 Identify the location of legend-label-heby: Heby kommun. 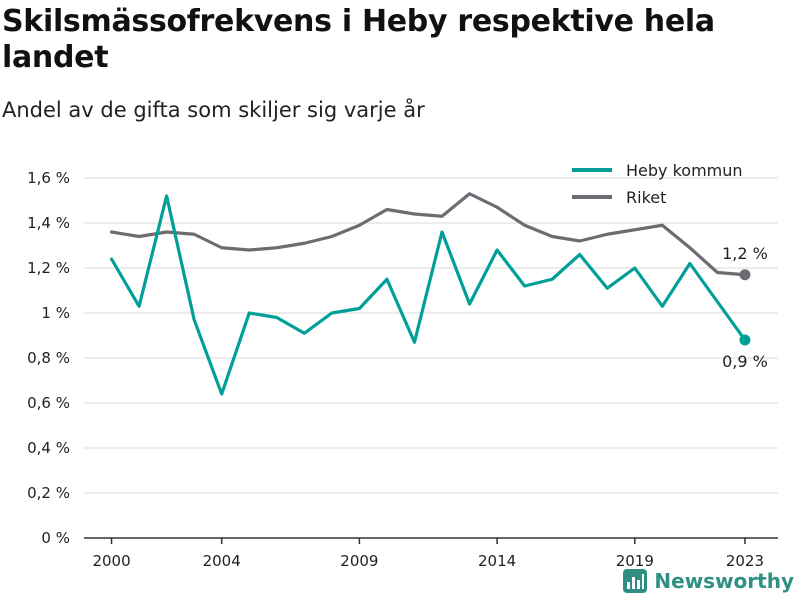
(684, 170).